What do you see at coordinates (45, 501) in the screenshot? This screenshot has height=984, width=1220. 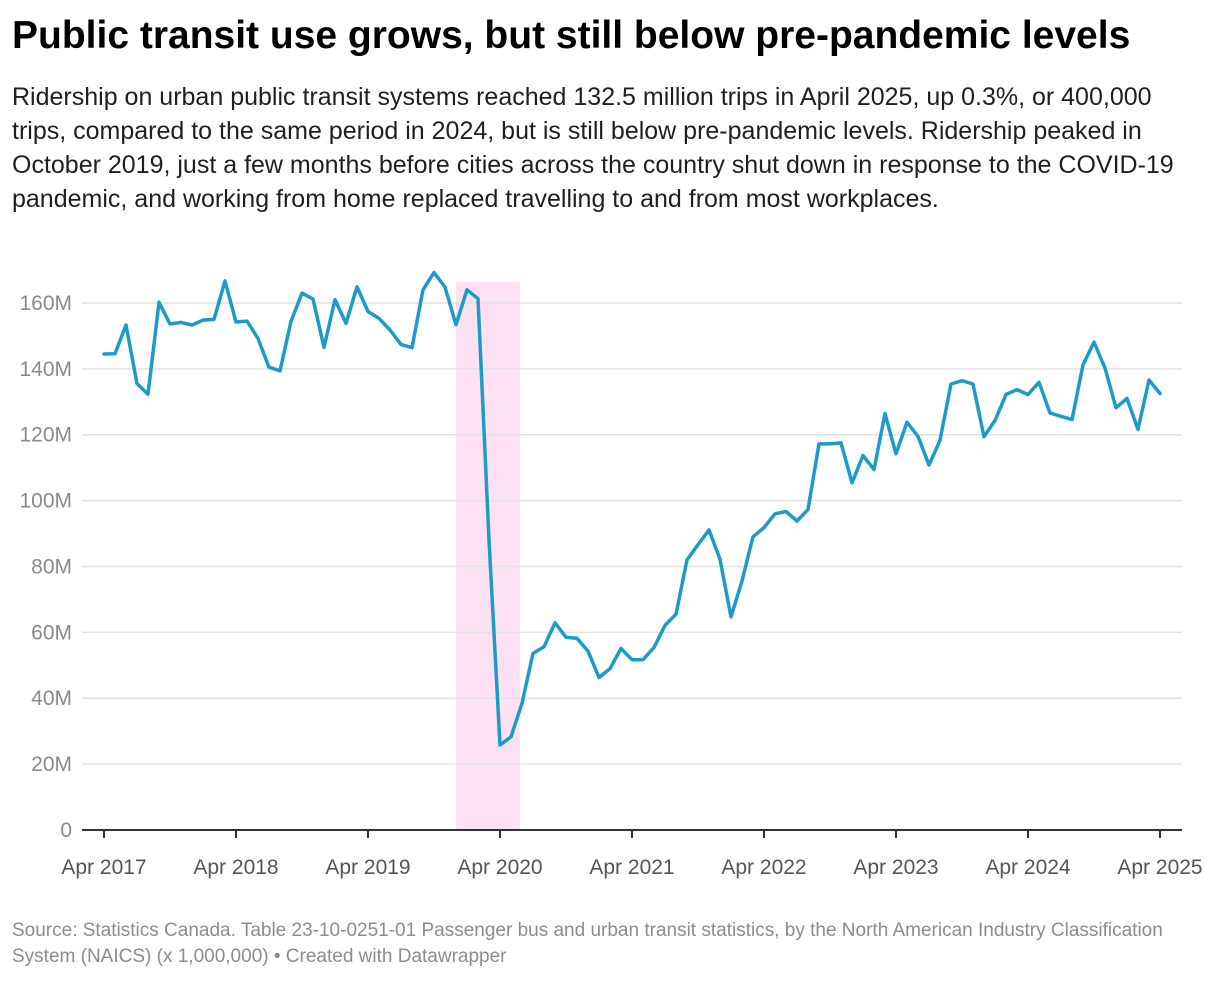 I see `y-tick-label: 100M` at bounding box center [45, 501].